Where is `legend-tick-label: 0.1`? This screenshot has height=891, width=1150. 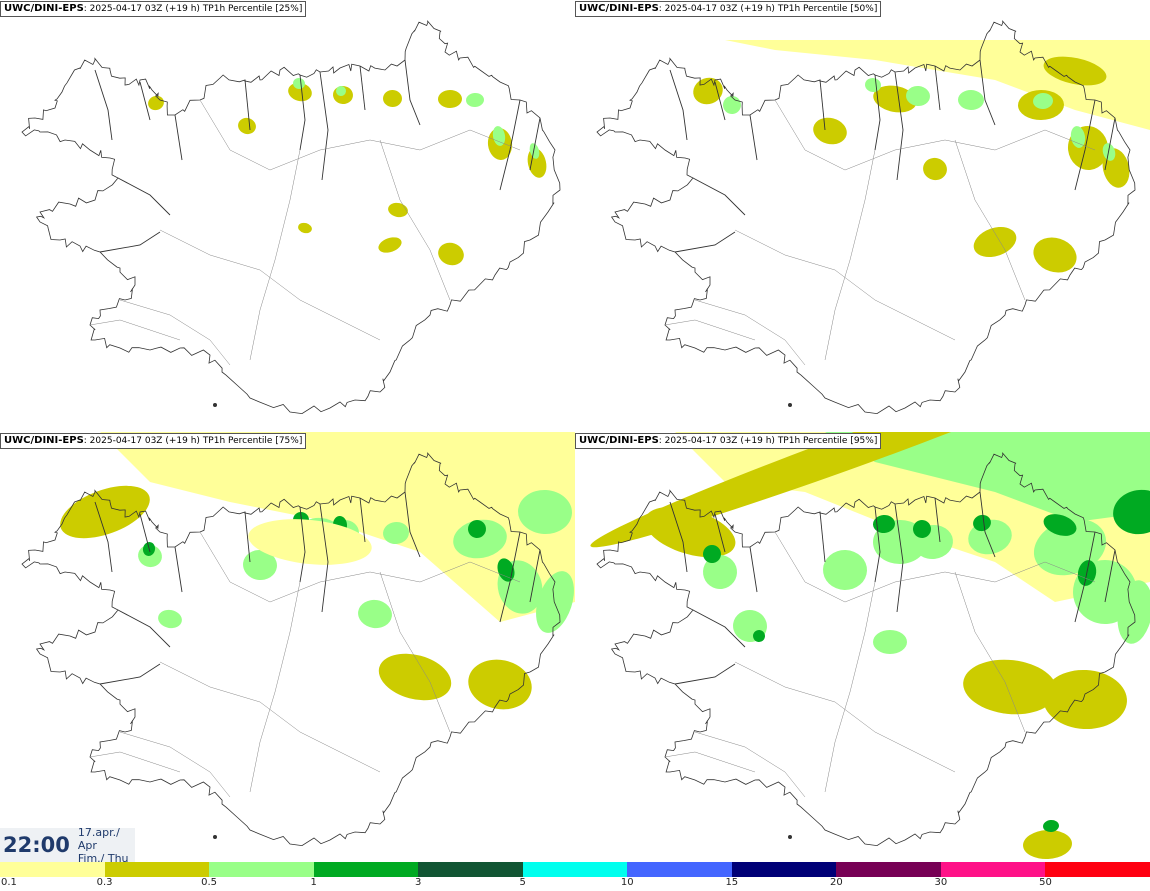
legend-tick-label: 0.1 is located at coordinates (9, 882).